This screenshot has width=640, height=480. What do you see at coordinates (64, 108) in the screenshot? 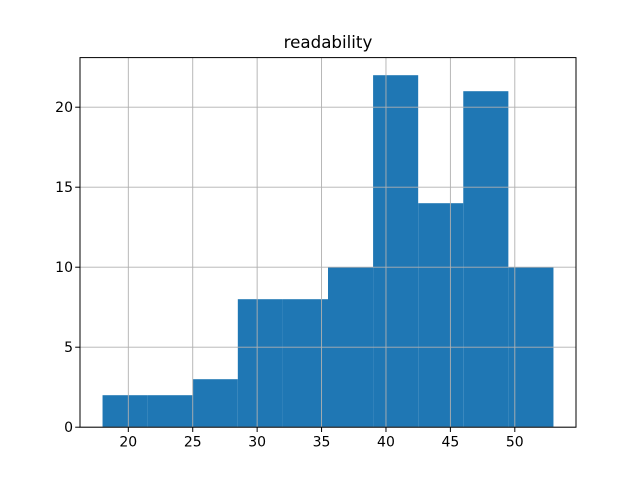
I see `y-tick-label: 20` at bounding box center [64, 108].